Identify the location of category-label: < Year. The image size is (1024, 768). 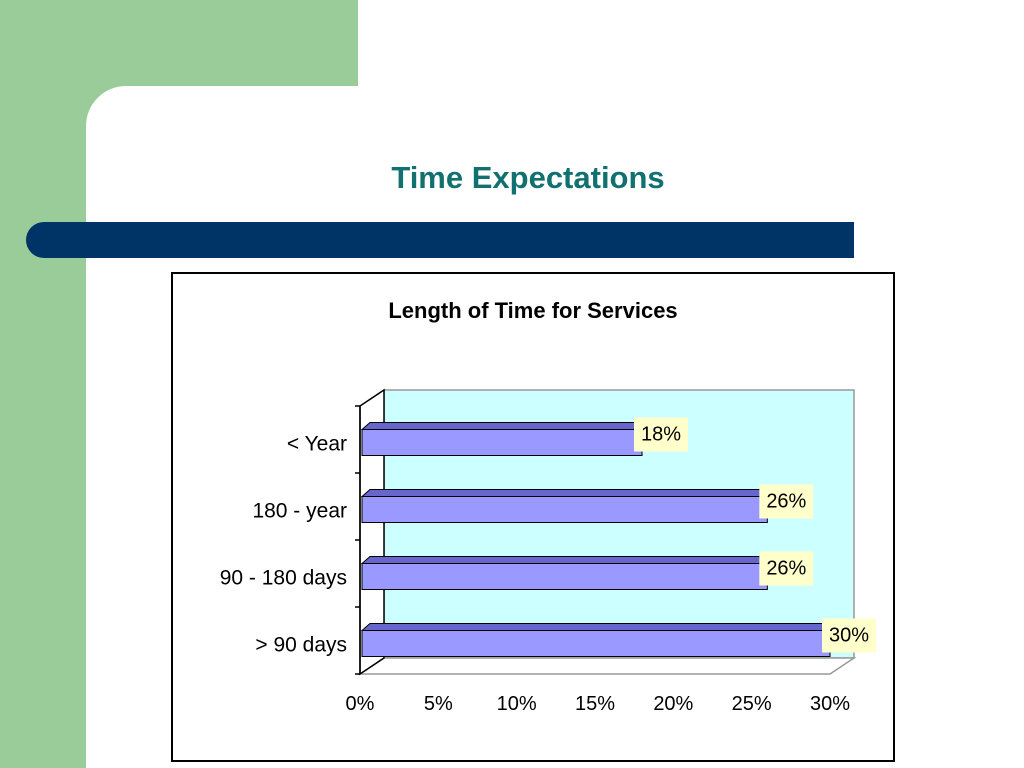
(317, 444).